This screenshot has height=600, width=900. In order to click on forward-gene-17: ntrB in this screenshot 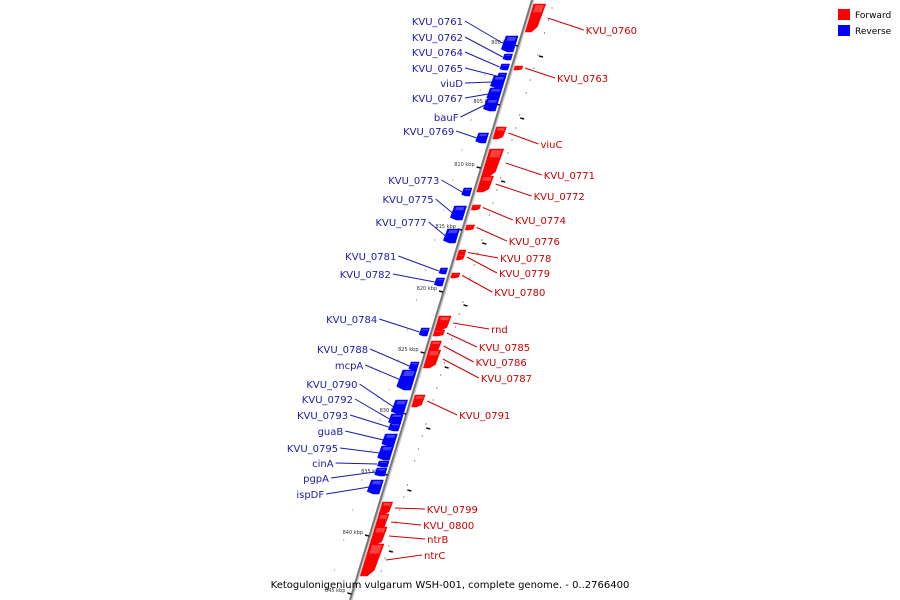, I will do `click(419, 540)`.